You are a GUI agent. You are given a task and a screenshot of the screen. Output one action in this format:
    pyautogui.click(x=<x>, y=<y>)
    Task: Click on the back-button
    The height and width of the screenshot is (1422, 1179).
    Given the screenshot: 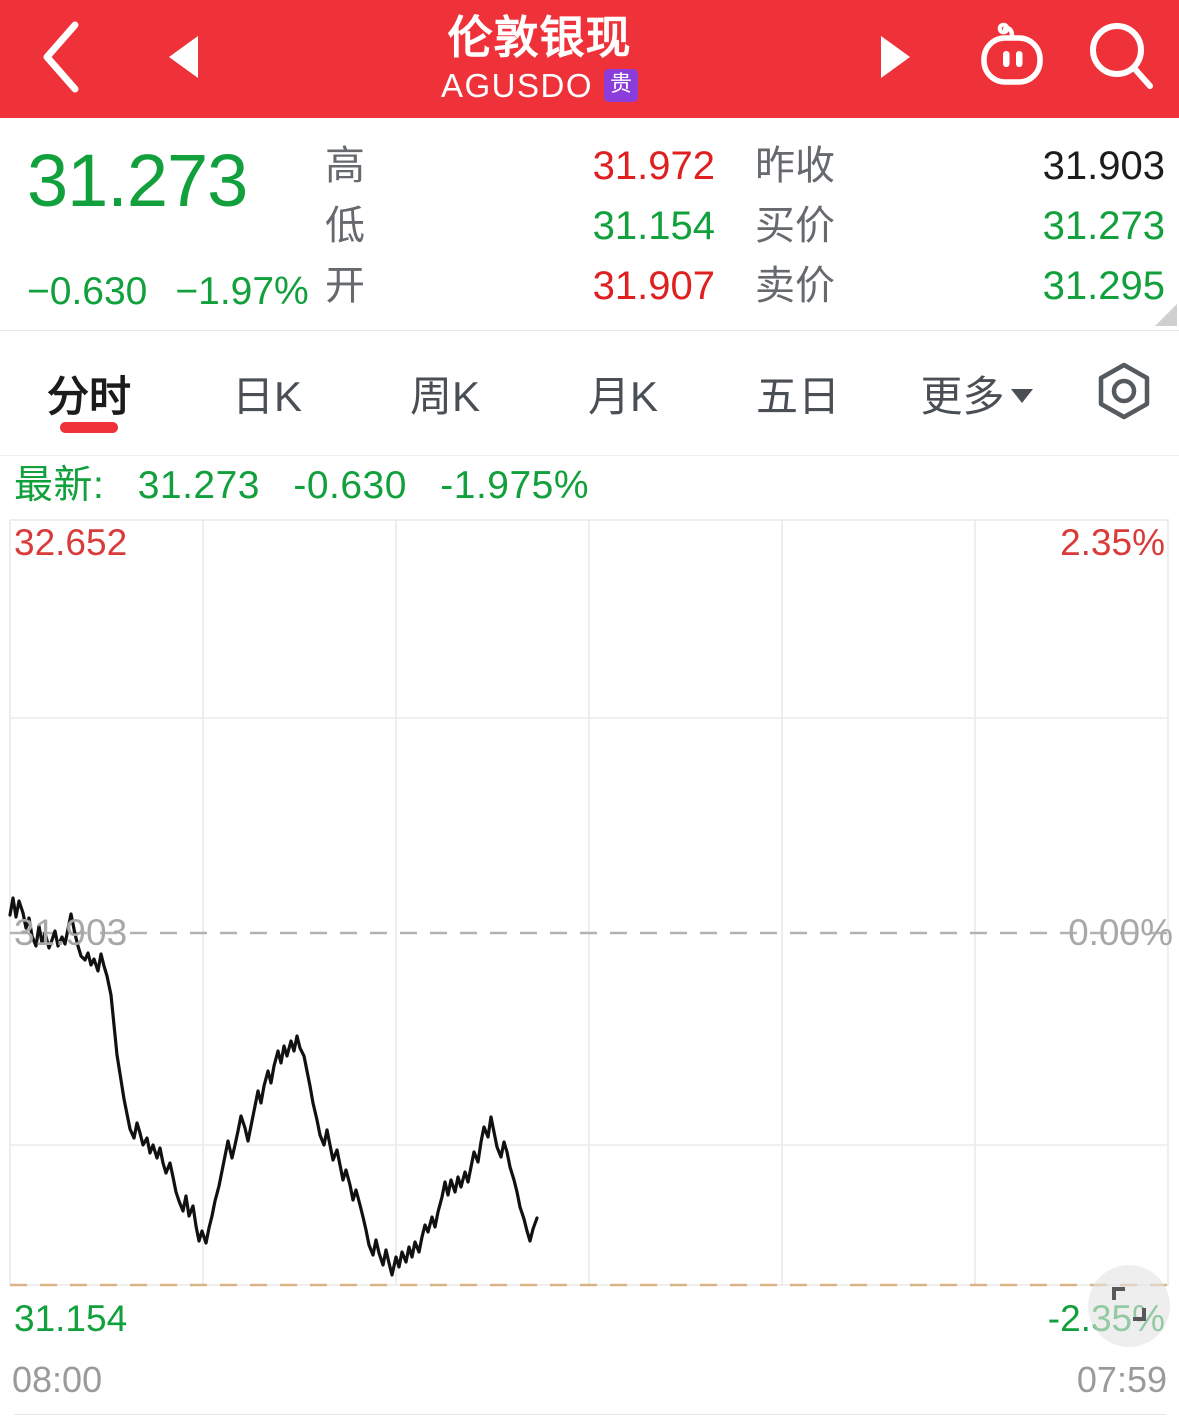 What is the action you would take?
    pyautogui.click(x=60, y=59)
    